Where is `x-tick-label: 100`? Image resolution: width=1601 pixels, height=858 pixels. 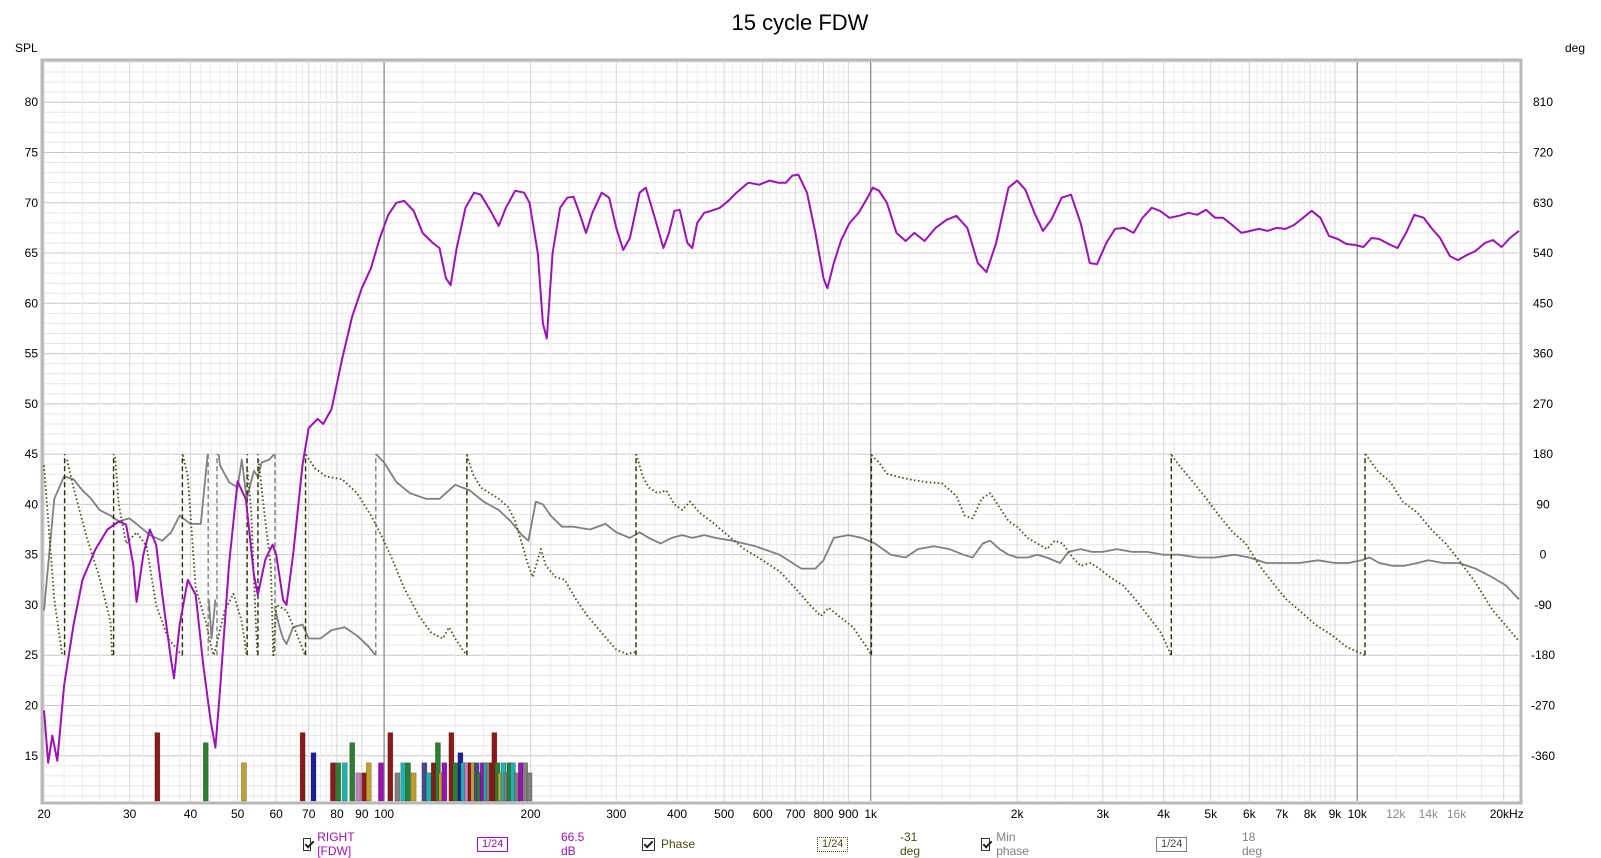
x-tick-label: 100 is located at coordinates (384, 814).